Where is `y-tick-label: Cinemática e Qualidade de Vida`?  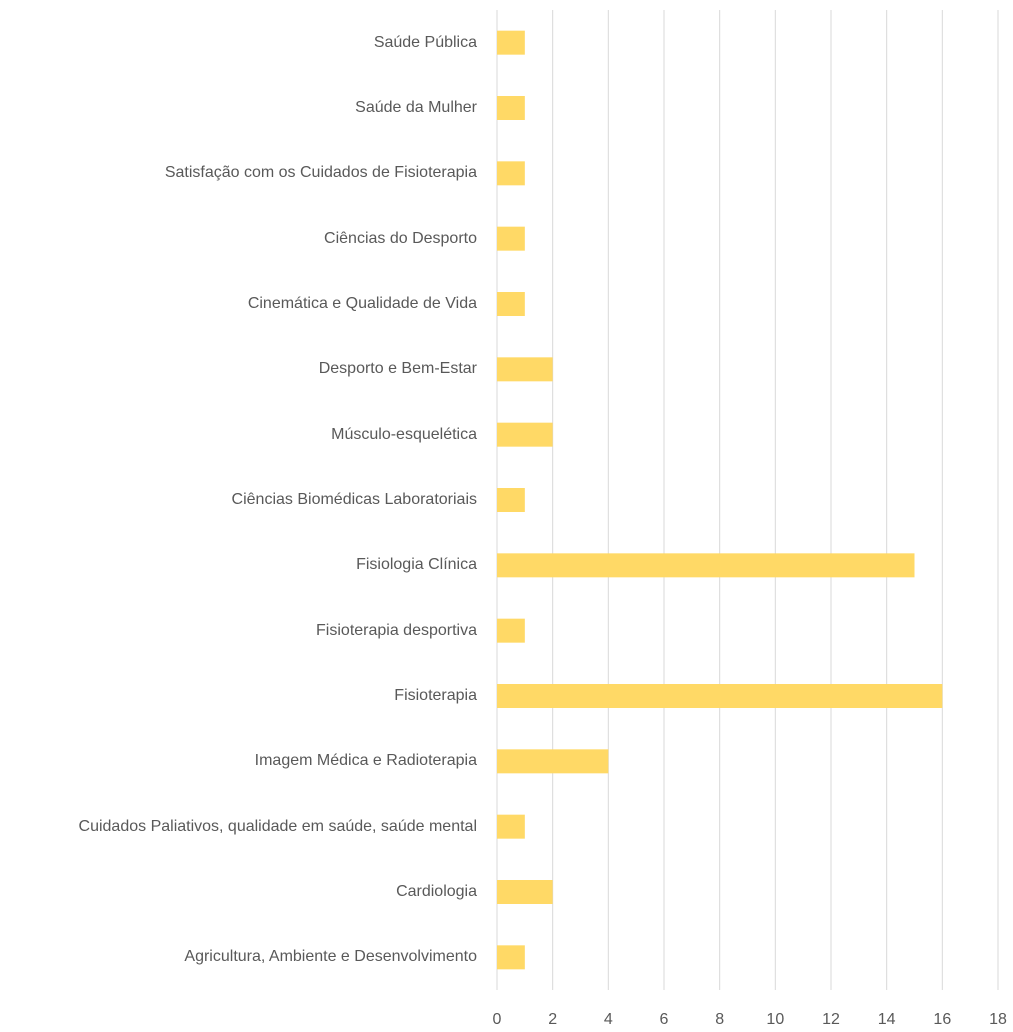
y-tick-label: Cinemática e Qualidade de Vida is located at coordinates (362, 303).